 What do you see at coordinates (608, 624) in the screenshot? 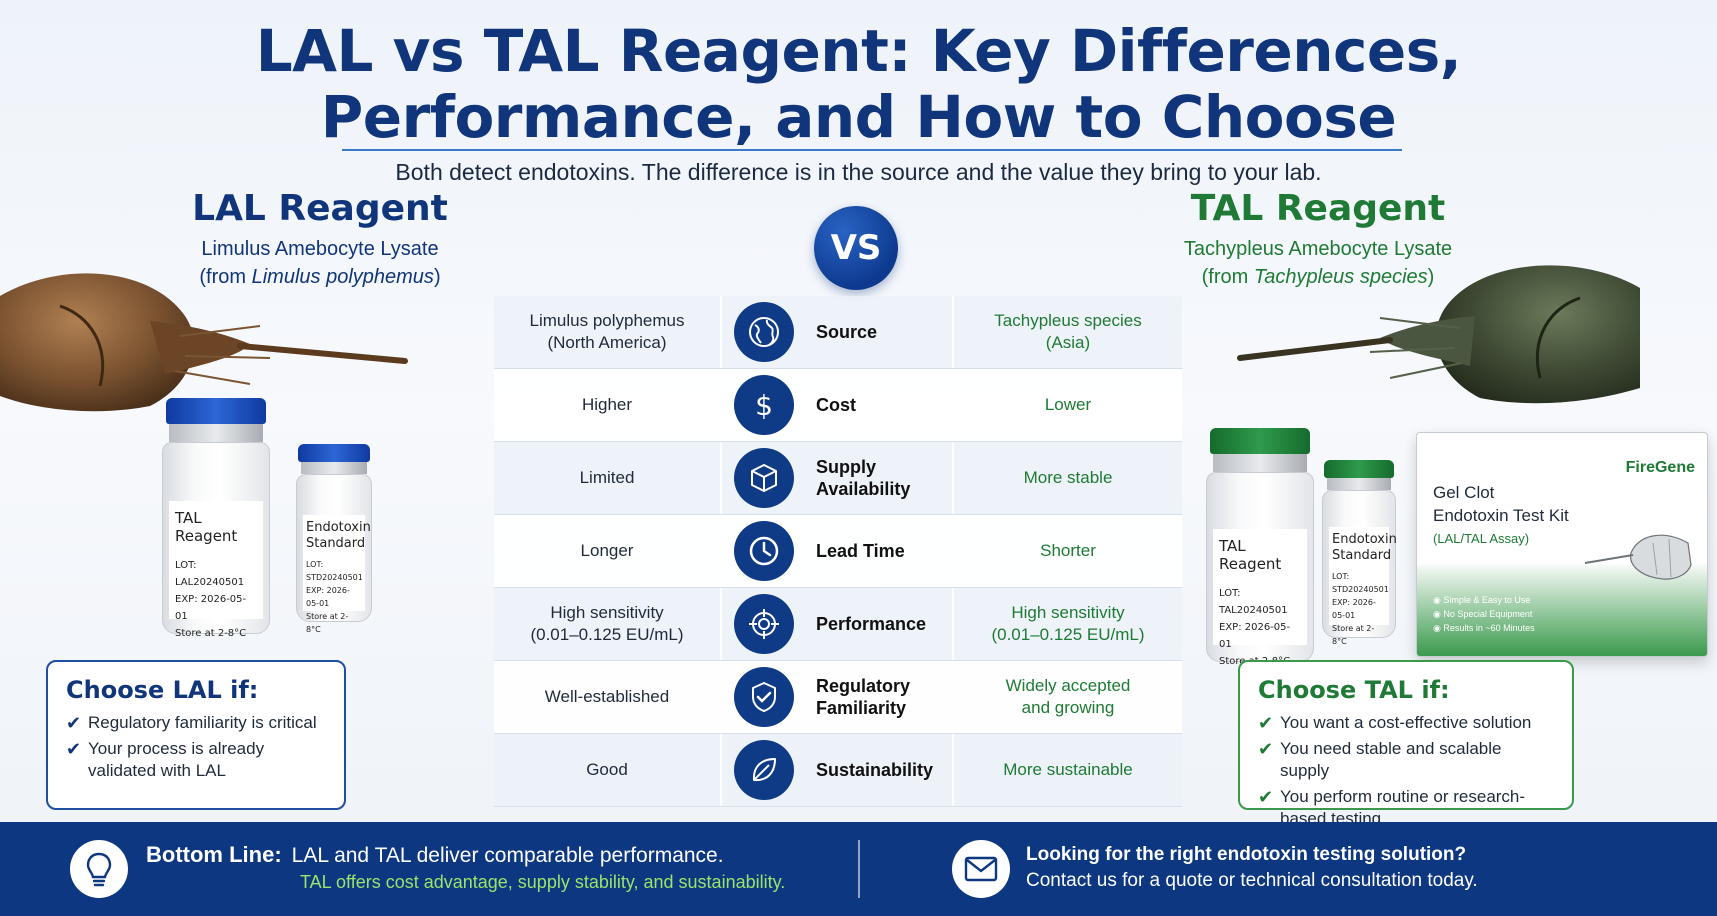
I see `lal-value: High sensitivity (0.01–0.125 EU/mL)` at bounding box center [608, 624].